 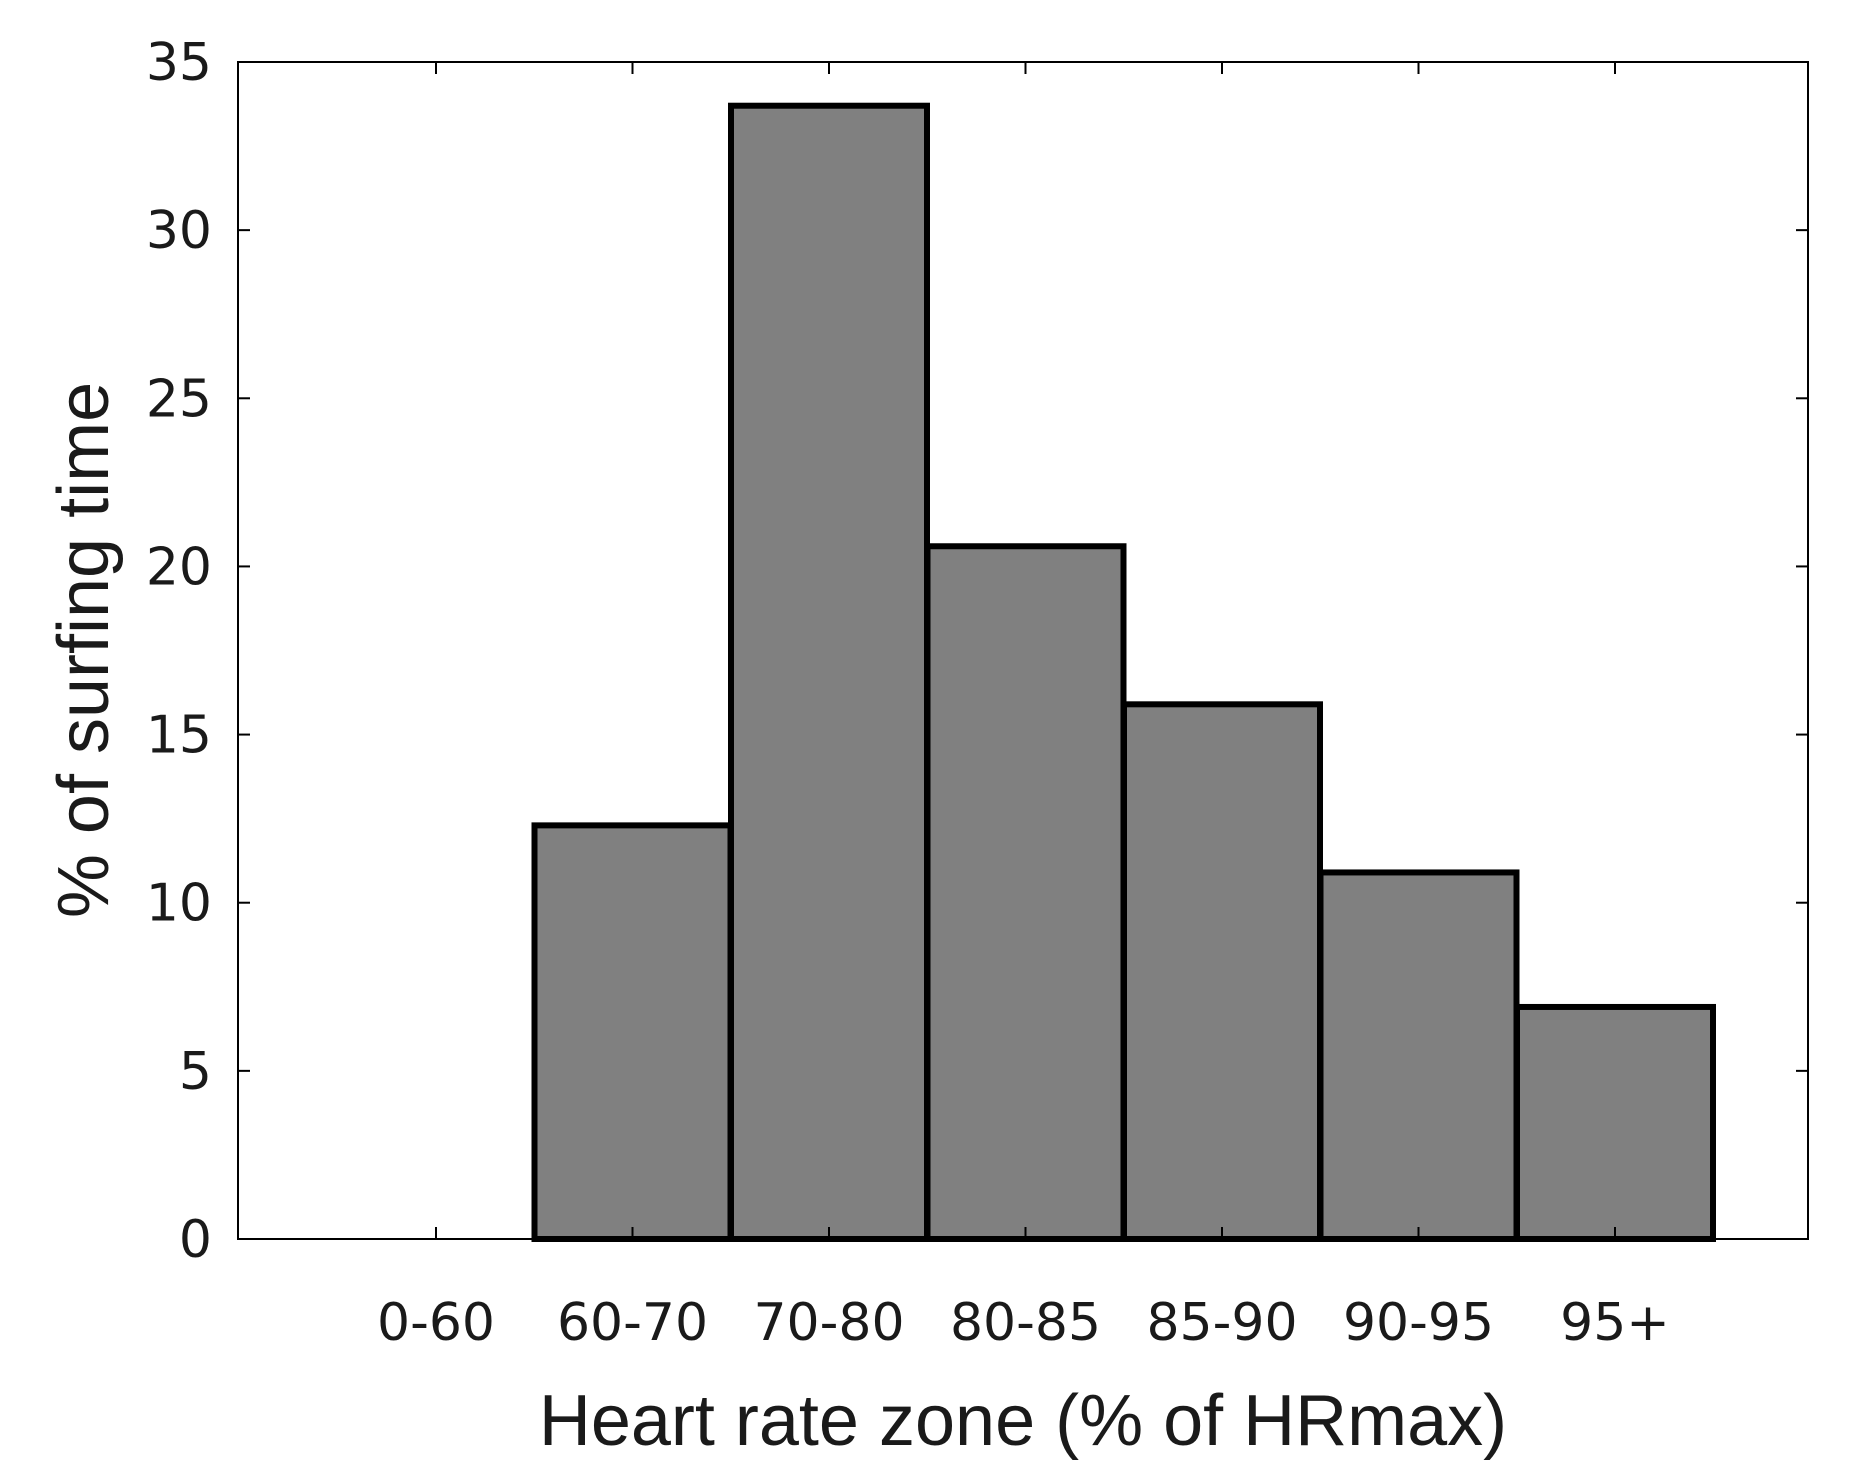 What do you see at coordinates (179, 399) in the screenshot?
I see `y-tick-label: 25` at bounding box center [179, 399].